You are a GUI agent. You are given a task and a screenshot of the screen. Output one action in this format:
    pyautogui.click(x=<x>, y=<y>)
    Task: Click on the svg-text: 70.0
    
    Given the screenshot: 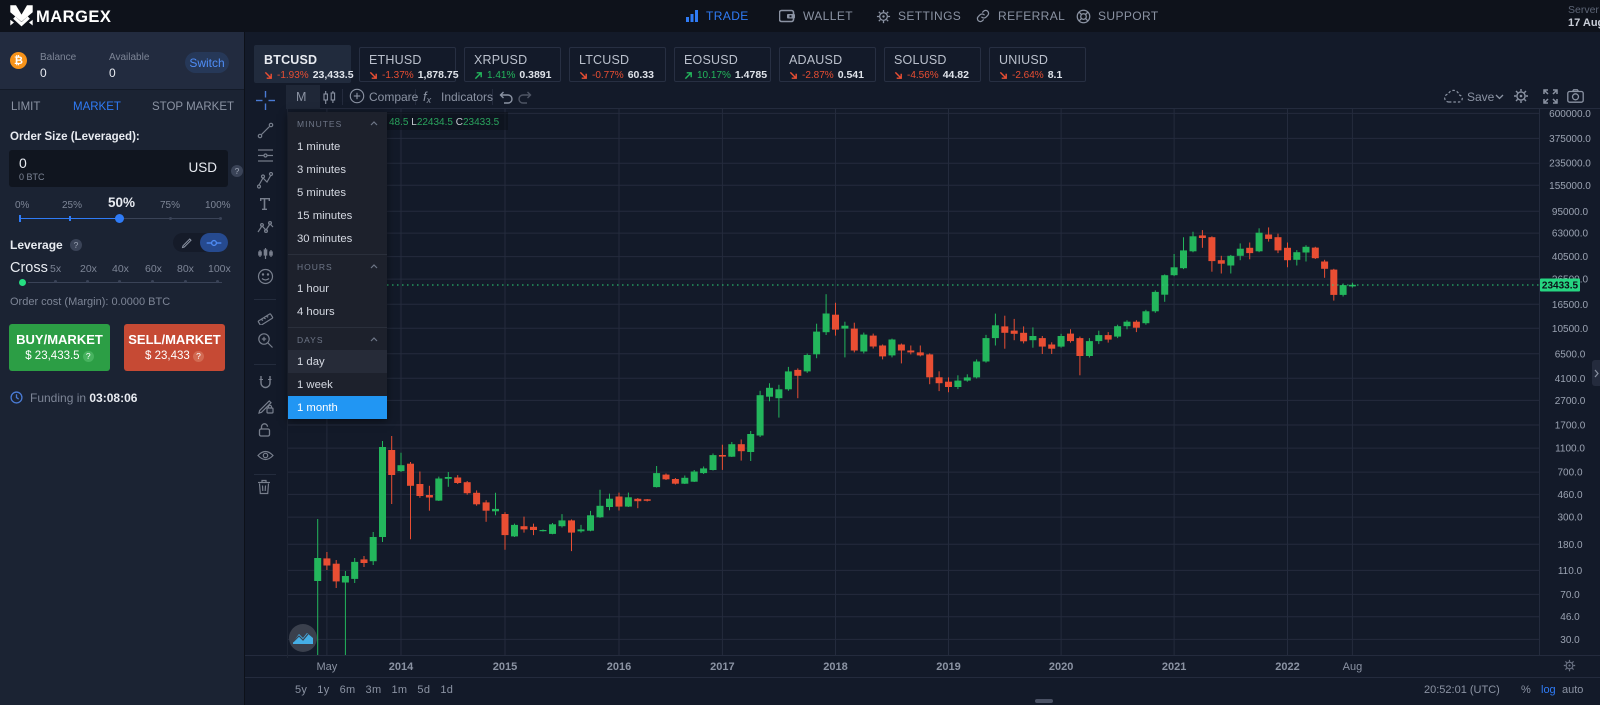 What is the action you would take?
    pyautogui.click(x=1570, y=595)
    